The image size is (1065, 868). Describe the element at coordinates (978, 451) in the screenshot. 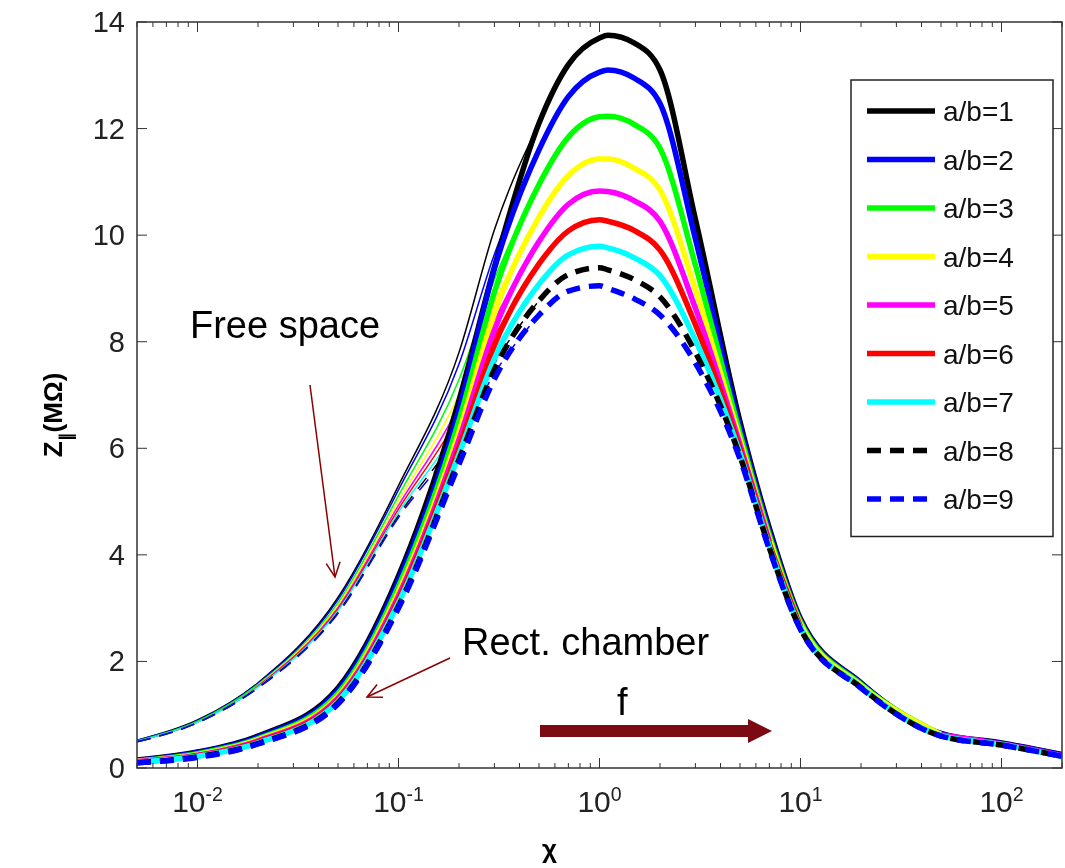

I see `legend-label: a/b=8` at that location.